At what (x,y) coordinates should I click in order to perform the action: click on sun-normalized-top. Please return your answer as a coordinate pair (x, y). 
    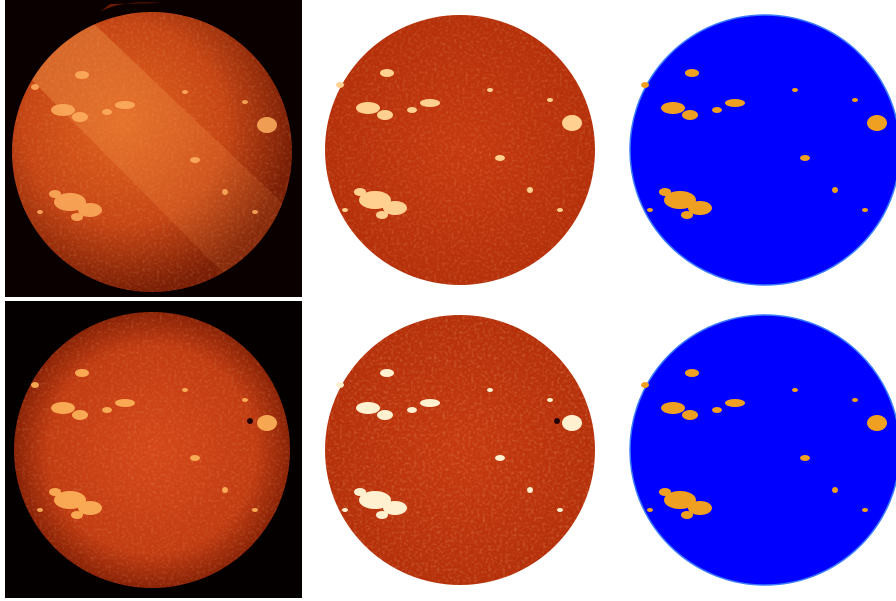
    Looking at the image, I should click on (460, 150).